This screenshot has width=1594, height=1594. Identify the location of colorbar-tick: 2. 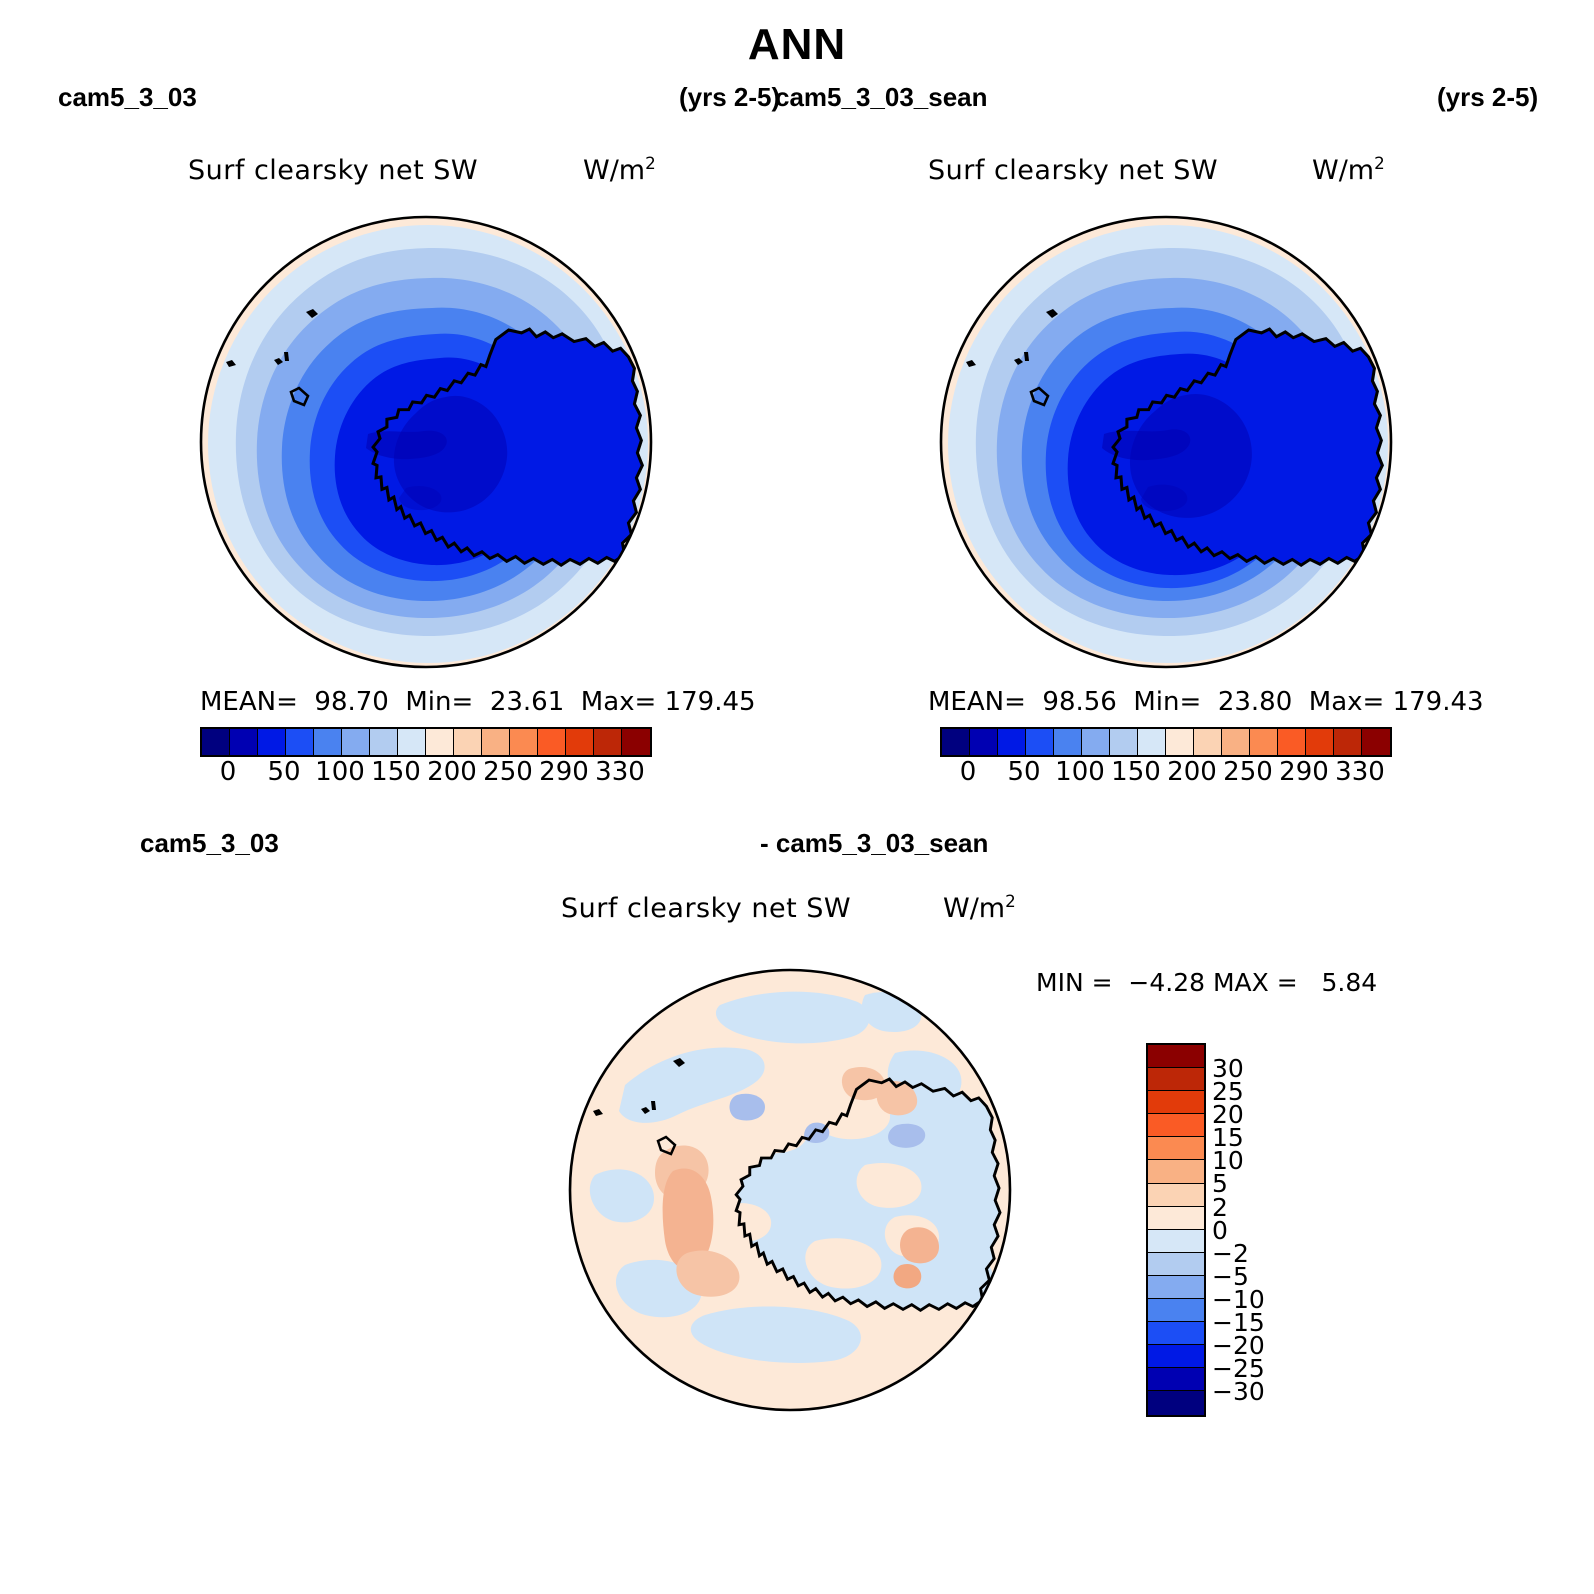
(1220, 1207).